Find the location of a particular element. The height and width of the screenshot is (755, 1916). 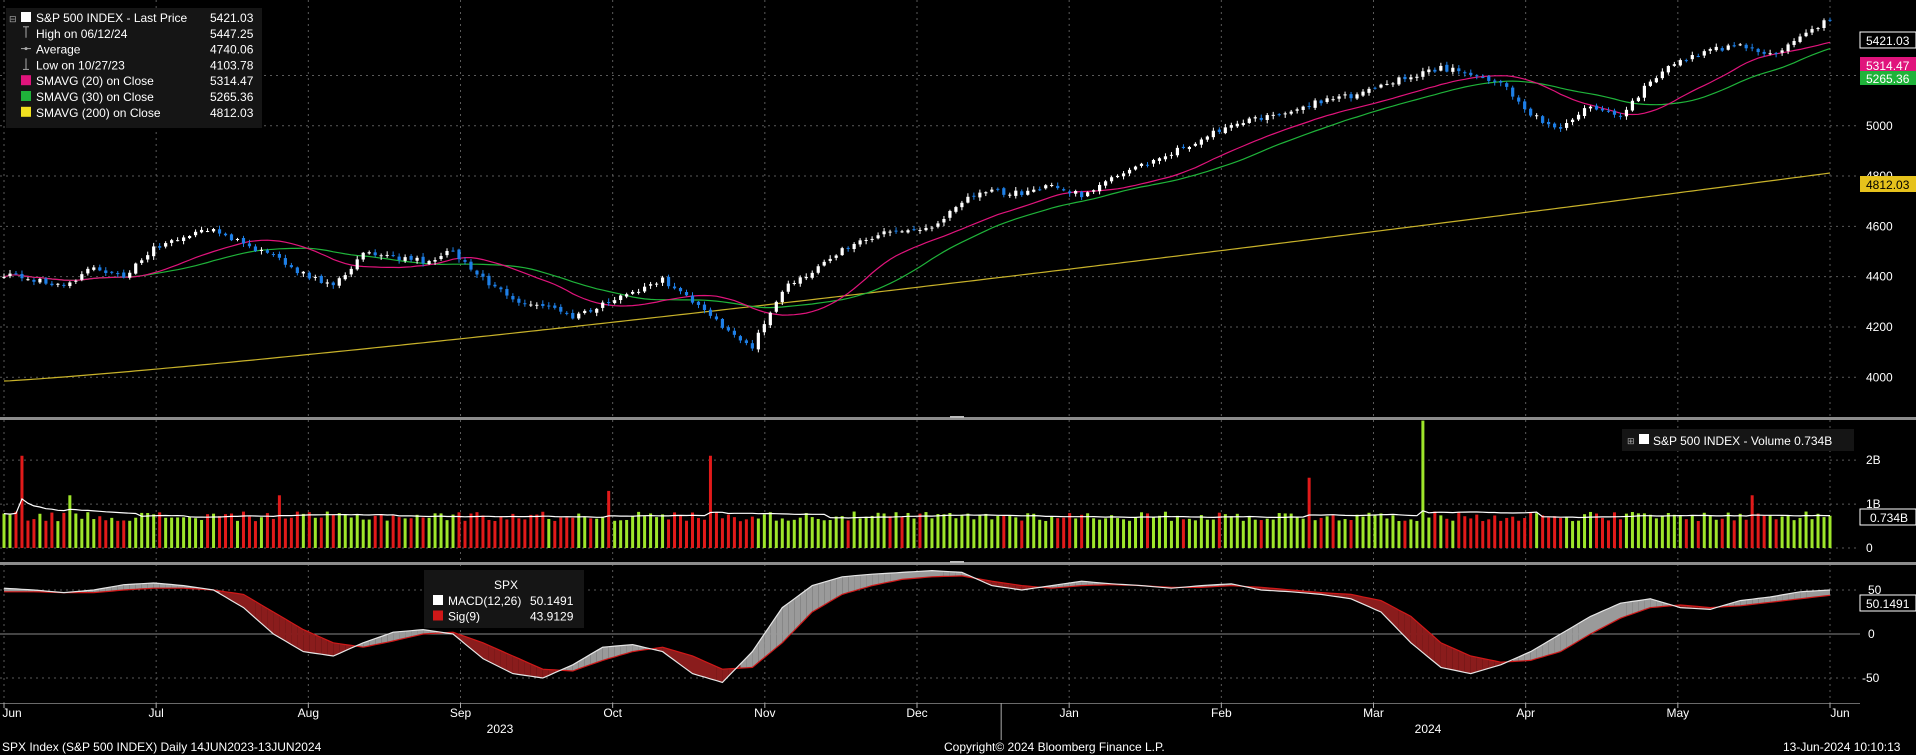

macd-legend: SPX MACD(12,26) 50.1491 Sig(9) 43.9129 is located at coordinates (504, 599).